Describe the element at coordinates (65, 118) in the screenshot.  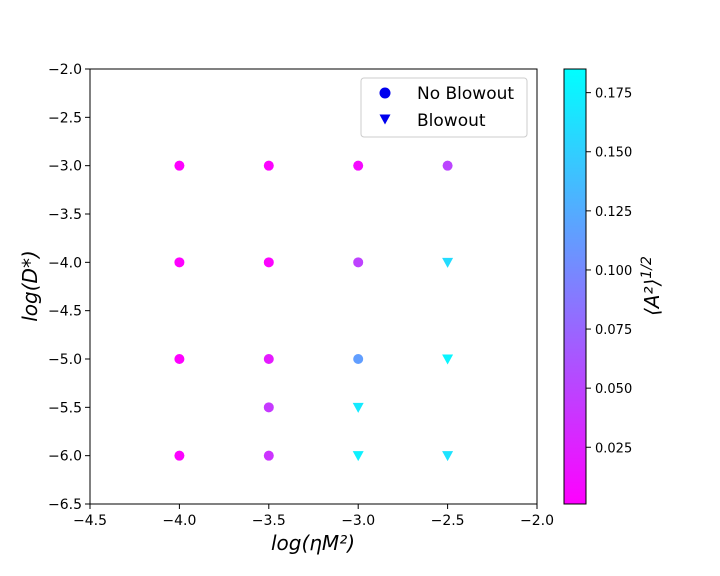
I see `y-tick-label: −2.5` at that location.